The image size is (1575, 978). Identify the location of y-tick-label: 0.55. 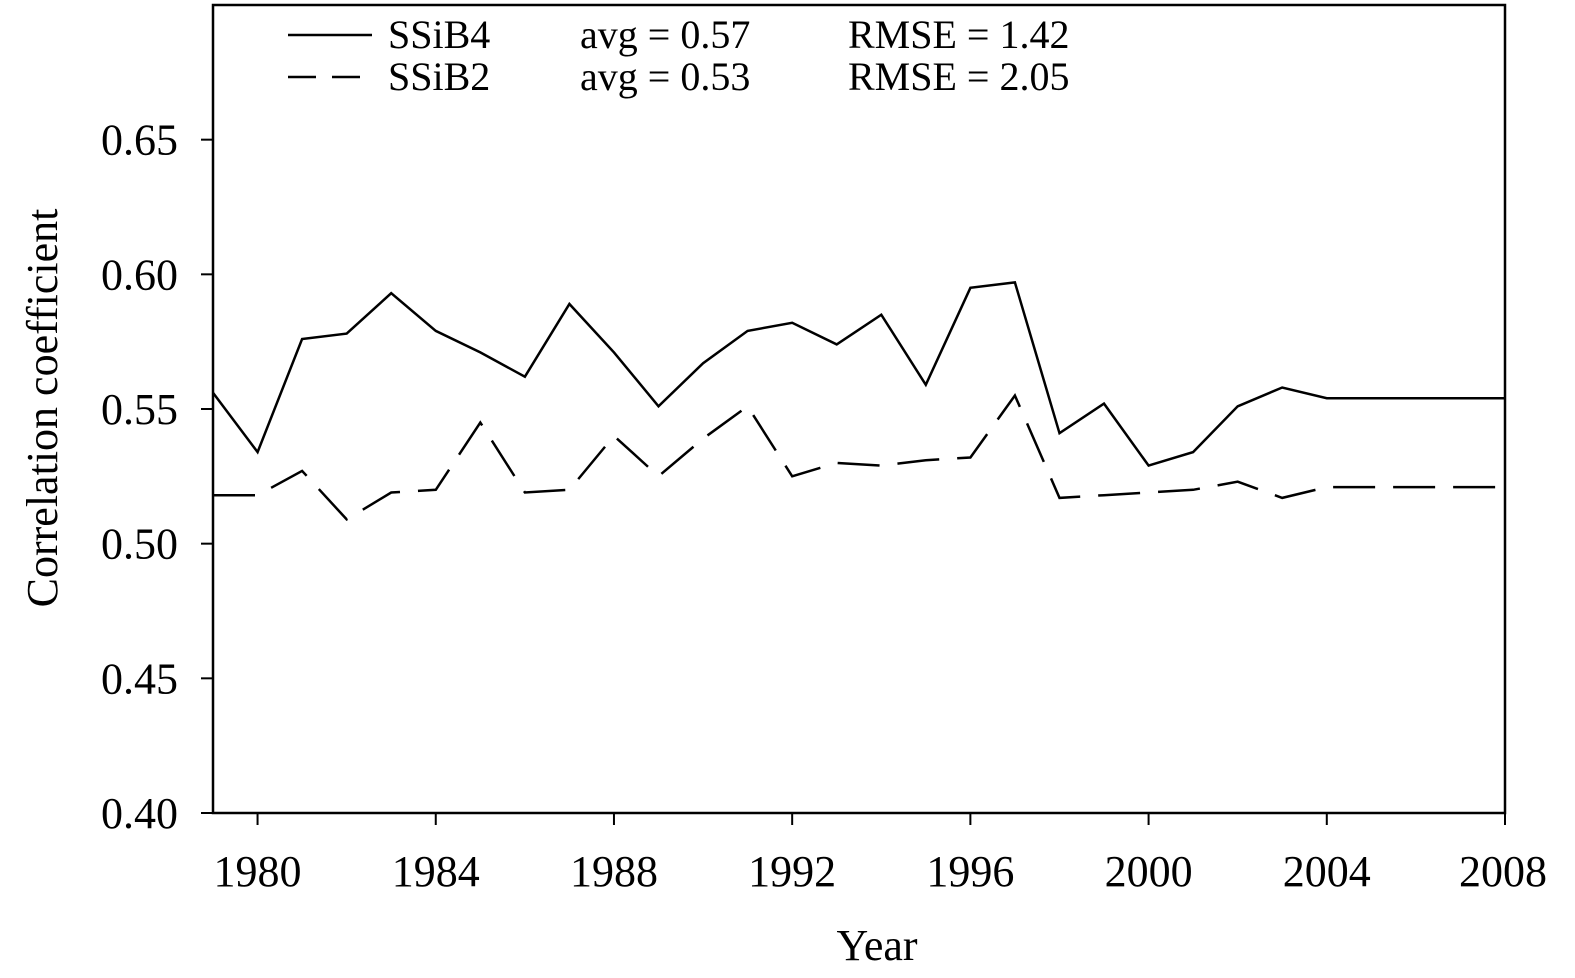
(139, 409).